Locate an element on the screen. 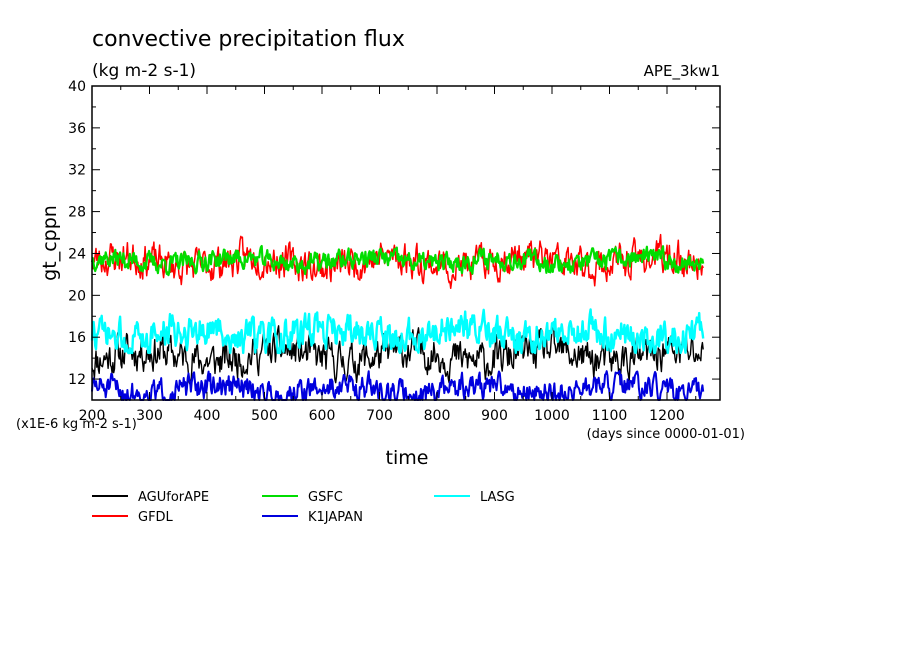 This screenshot has width=904, height=654. y-tick-label: 20 is located at coordinates (77, 296).